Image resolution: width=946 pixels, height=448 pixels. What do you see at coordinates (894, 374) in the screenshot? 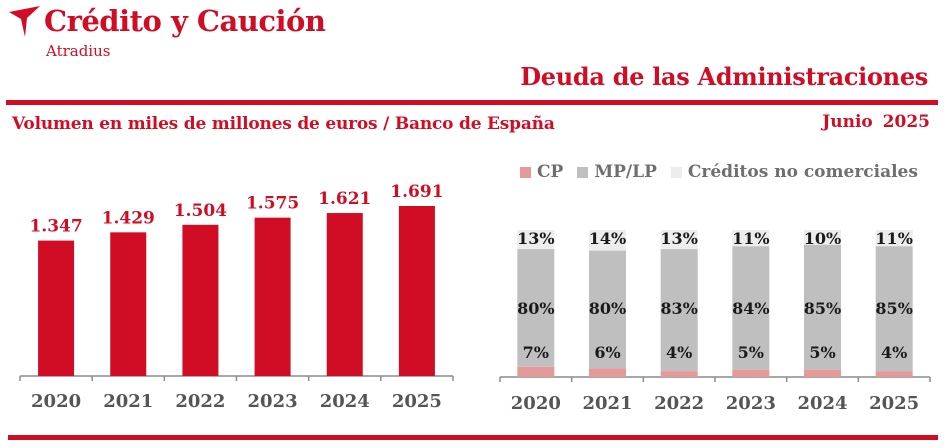
I see `segment-cp-2025` at bounding box center [894, 374].